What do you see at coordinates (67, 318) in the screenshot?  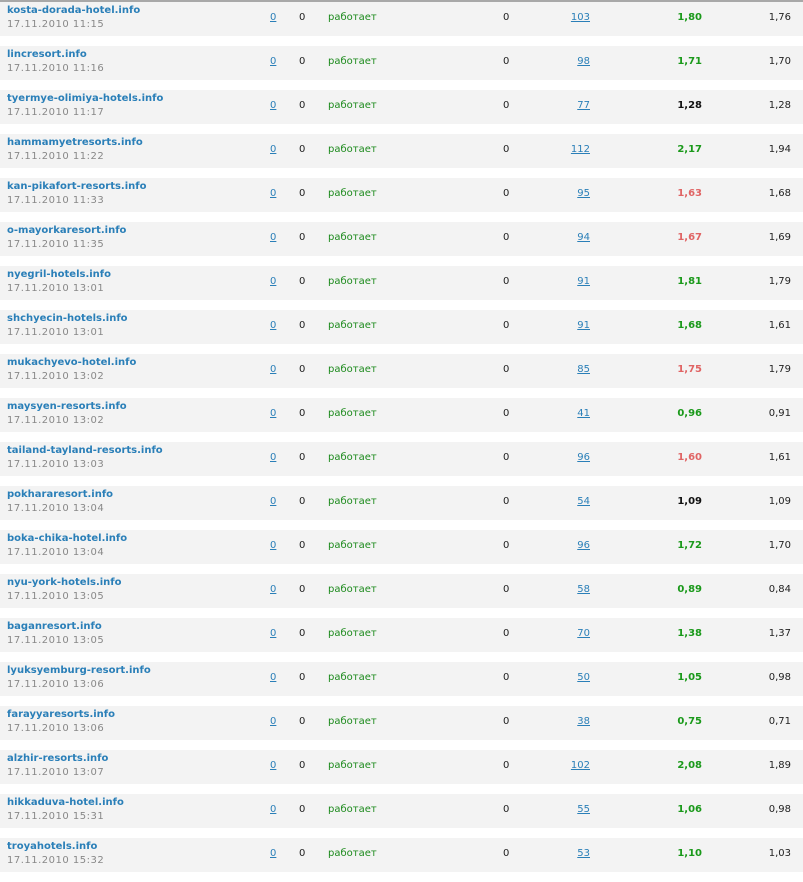 I see `site-name-link: shchyecin-hotels.info` at bounding box center [67, 318].